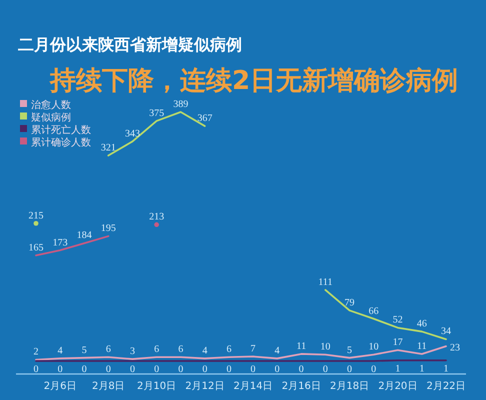  Describe the element at coordinates (204, 386) in the screenshot. I see `x-tick: 2月12日` at that location.